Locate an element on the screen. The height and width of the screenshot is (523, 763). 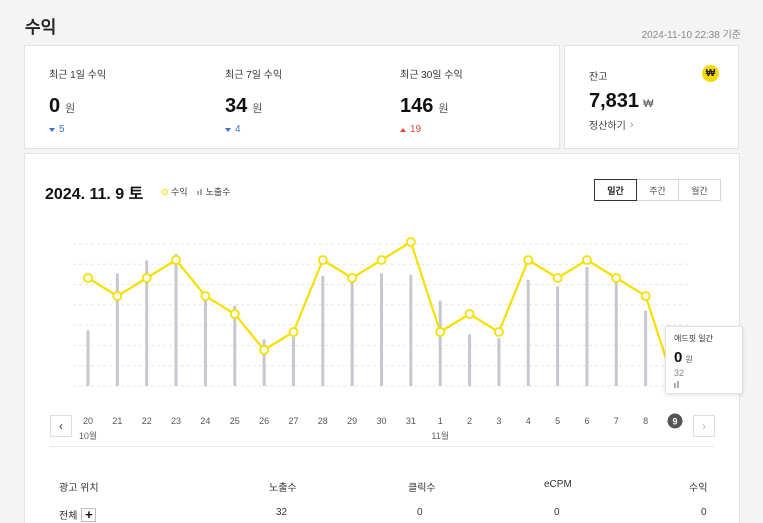
row-position-label: 전체 is located at coordinates (68, 516).